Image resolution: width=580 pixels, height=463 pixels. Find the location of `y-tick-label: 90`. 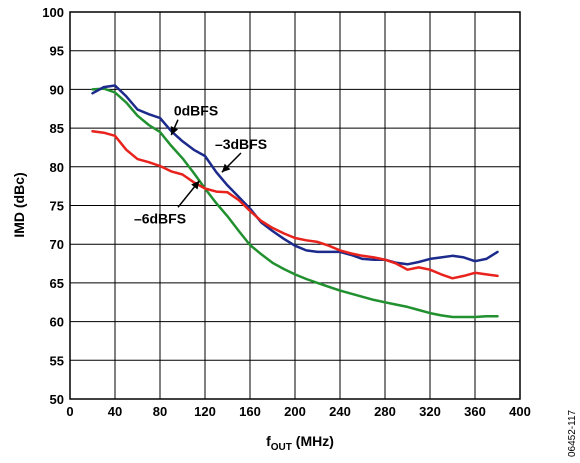

y-tick-label: 90 is located at coordinates (57, 89).